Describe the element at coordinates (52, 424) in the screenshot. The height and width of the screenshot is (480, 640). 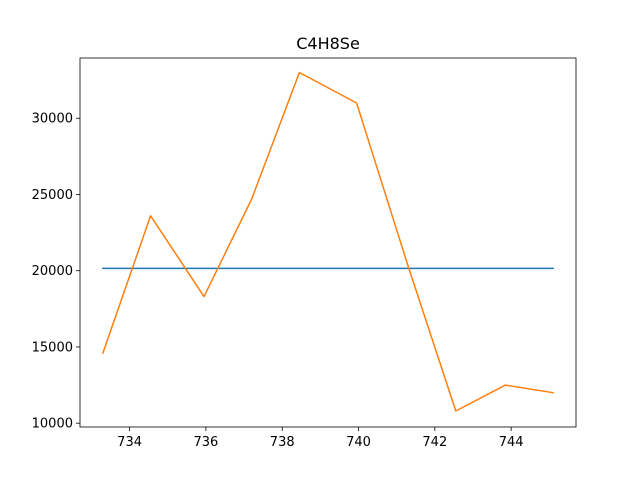
I see `y-tick-label: 10000` at that location.